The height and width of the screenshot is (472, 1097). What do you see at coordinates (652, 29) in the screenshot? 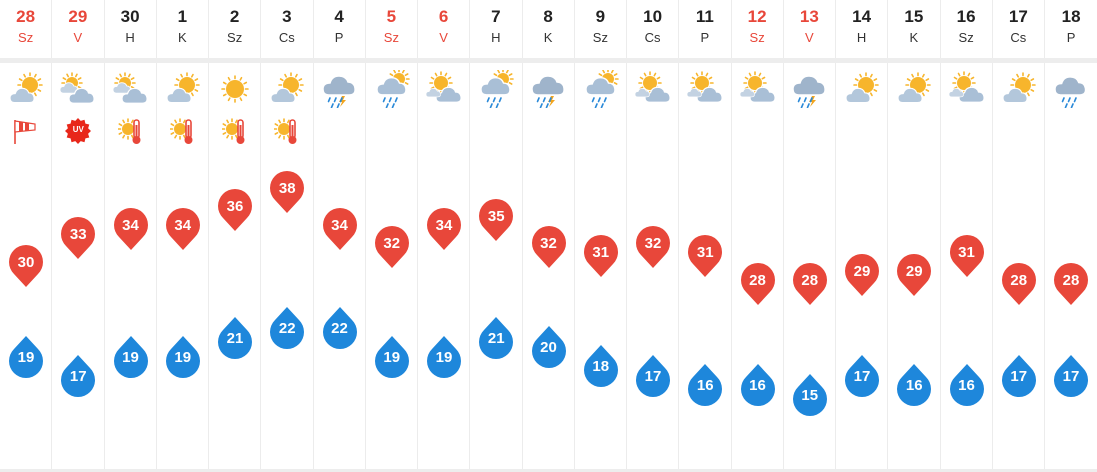
I see `date-header: 10 Cs` at bounding box center [652, 29].